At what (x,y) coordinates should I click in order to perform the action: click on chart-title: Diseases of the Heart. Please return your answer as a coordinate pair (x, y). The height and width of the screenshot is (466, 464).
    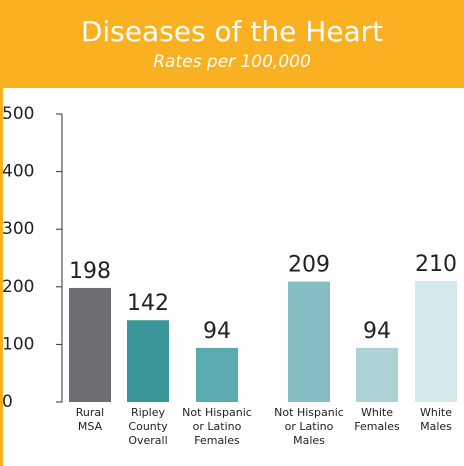
    Looking at the image, I should click on (232, 31).